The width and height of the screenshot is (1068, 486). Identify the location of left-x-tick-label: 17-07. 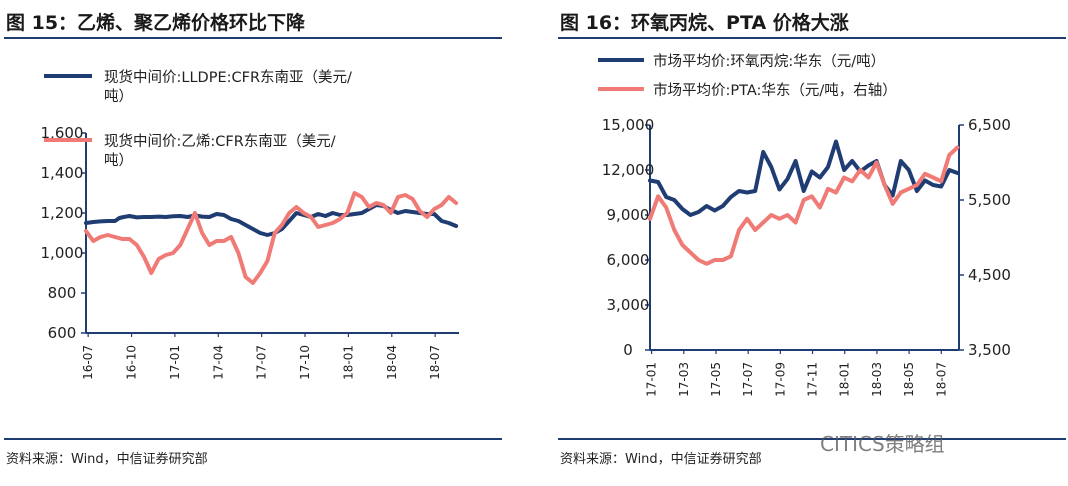
(262, 362).